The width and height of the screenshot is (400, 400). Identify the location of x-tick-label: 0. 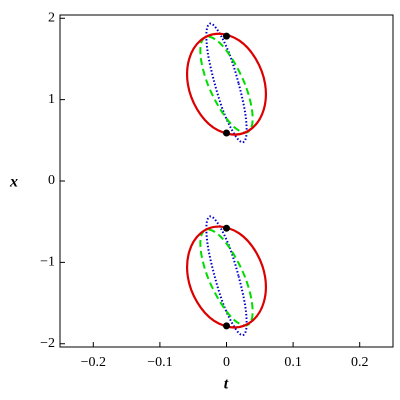
(226, 362).